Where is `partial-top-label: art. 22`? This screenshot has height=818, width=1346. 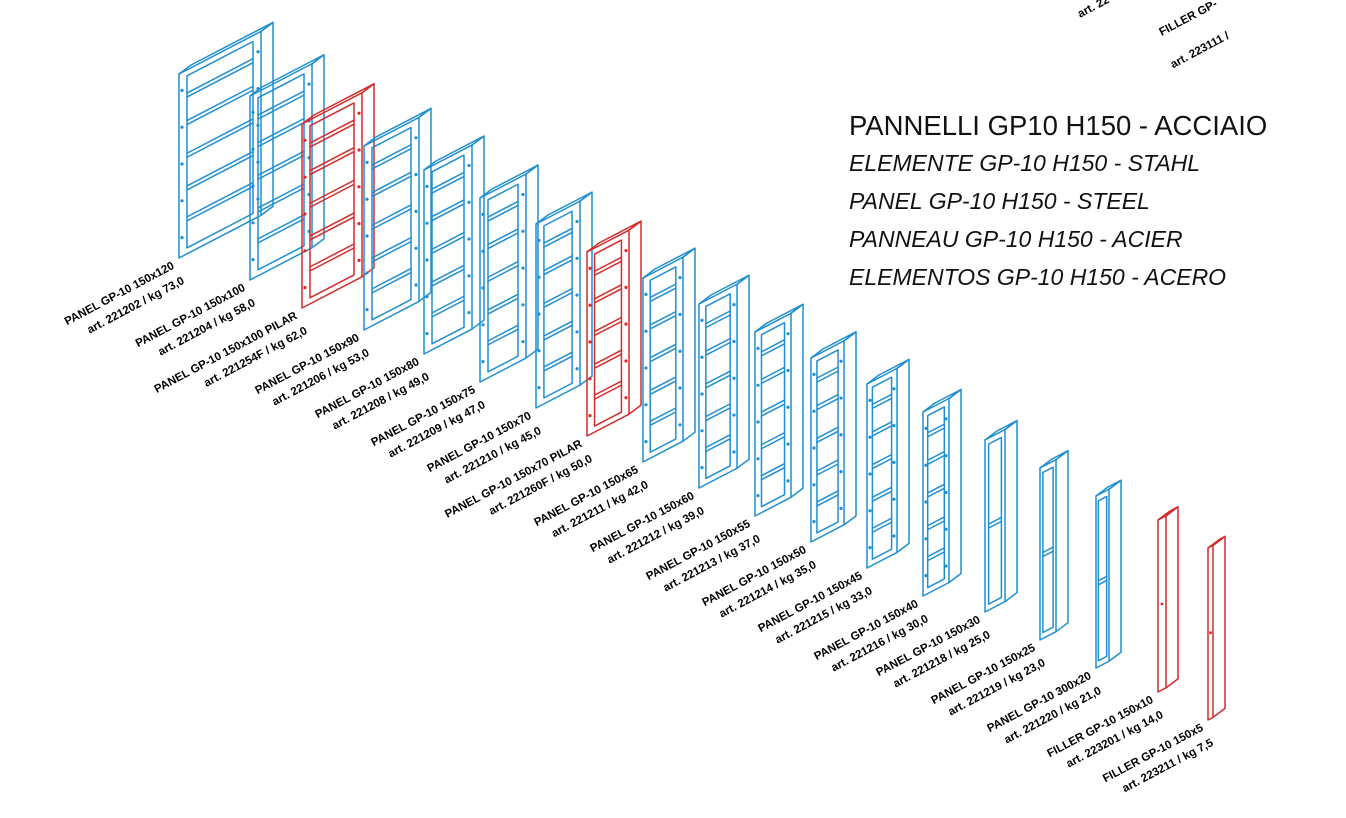
partial-top-label: art. 22 is located at coordinates (1094, 10).